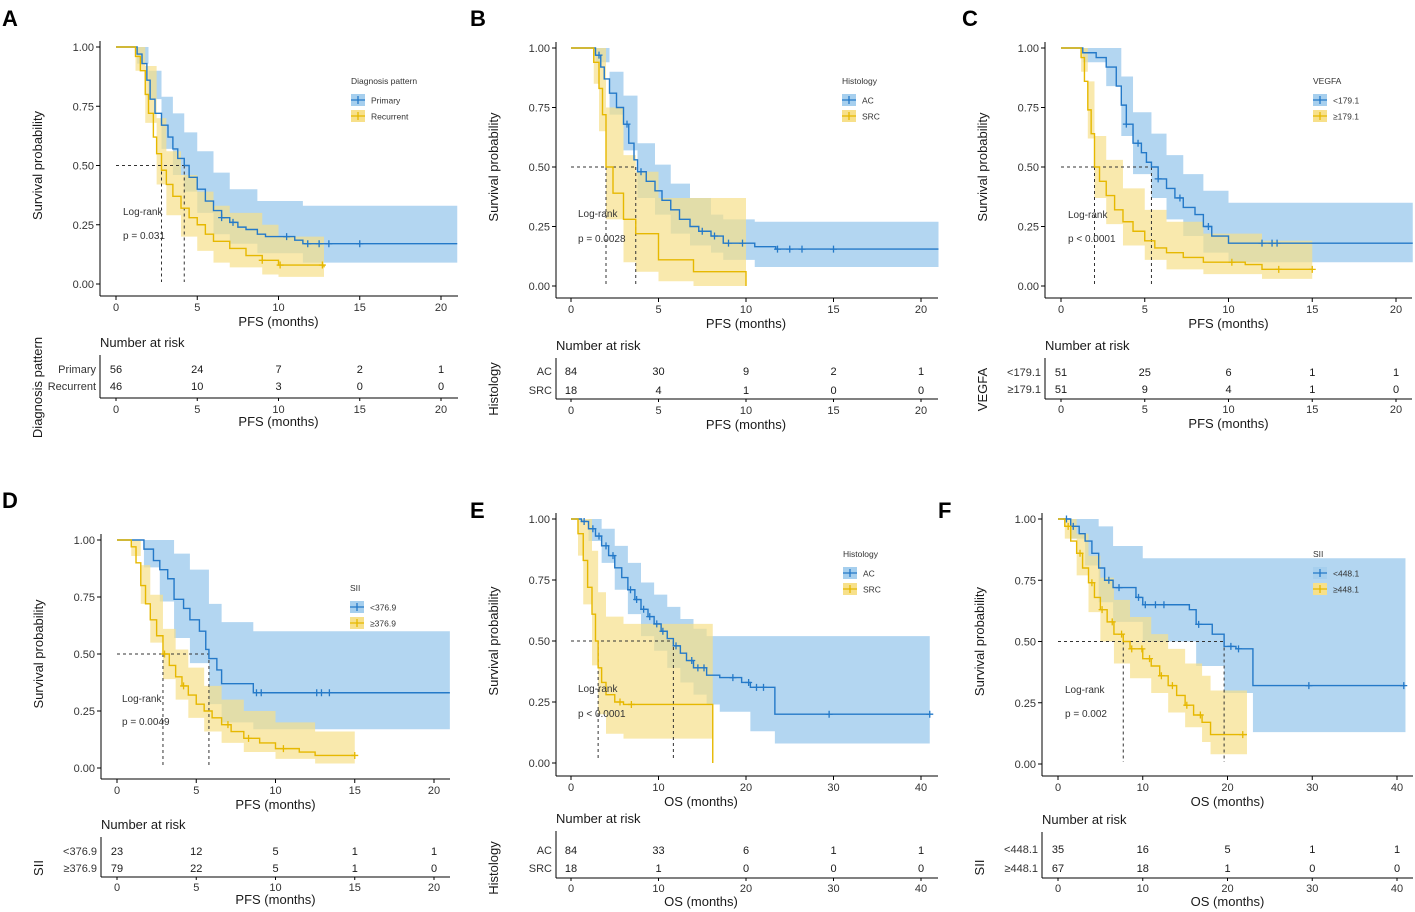  I want to click on risk-count: 6, so click(1228, 373).